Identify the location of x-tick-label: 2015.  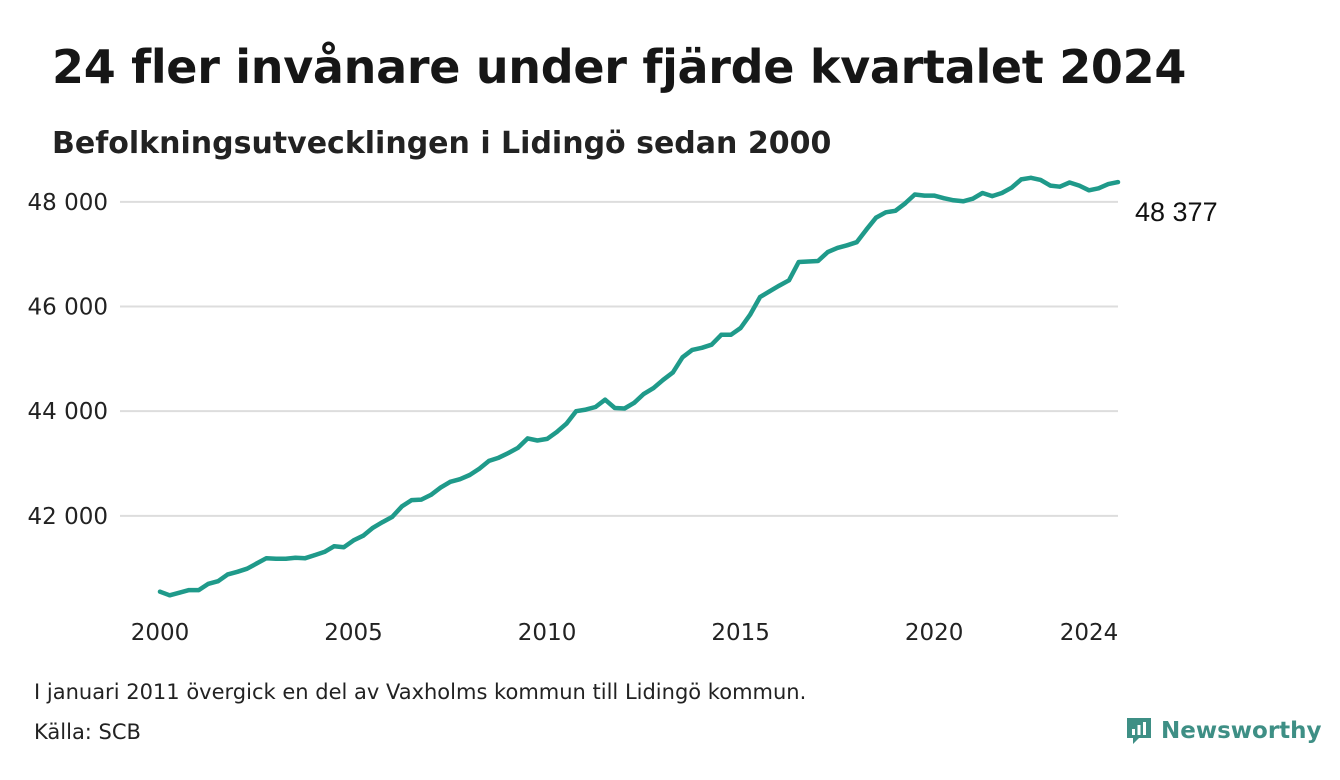
(740, 633).